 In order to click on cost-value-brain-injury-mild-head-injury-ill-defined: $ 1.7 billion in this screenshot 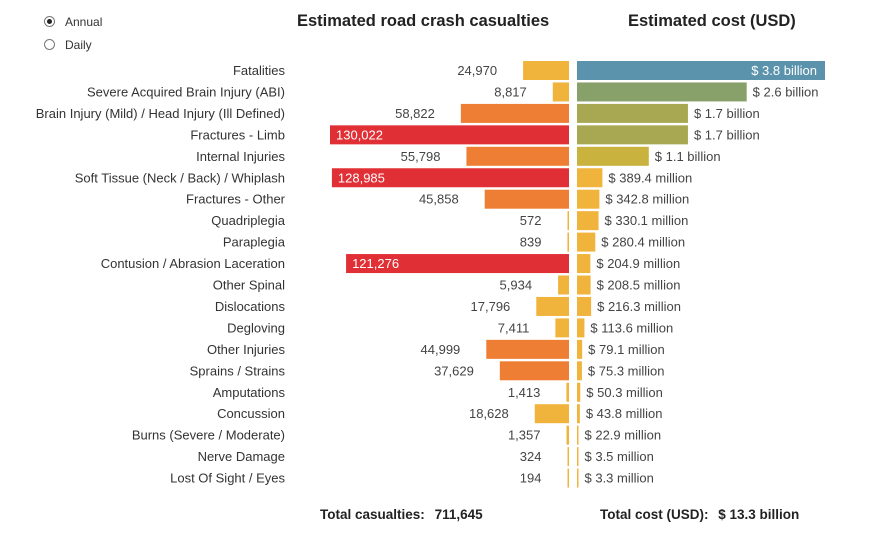, I will do `click(727, 113)`.